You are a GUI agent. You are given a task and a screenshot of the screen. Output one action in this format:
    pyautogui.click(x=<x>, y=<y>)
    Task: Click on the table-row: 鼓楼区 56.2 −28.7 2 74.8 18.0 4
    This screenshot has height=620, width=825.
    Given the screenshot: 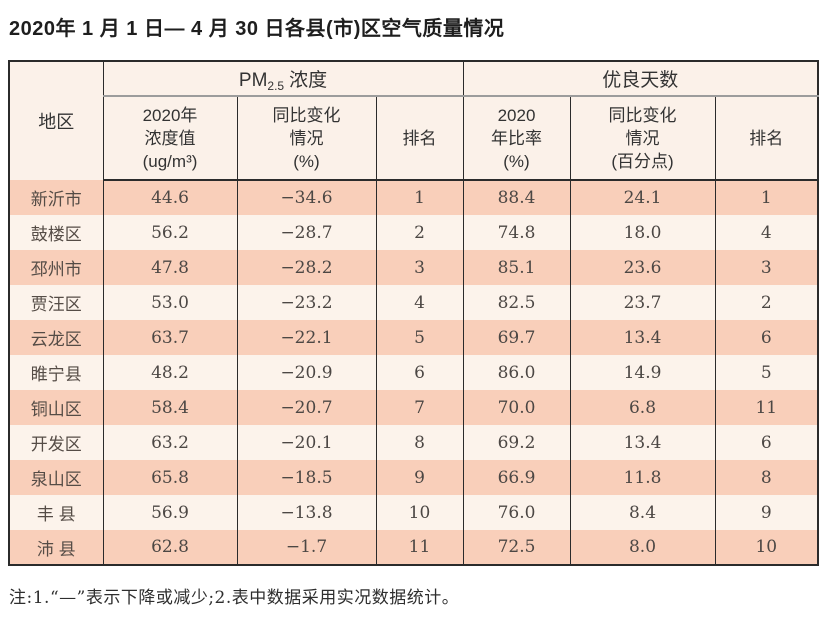 What is the action you would take?
    pyautogui.click(x=413, y=232)
    